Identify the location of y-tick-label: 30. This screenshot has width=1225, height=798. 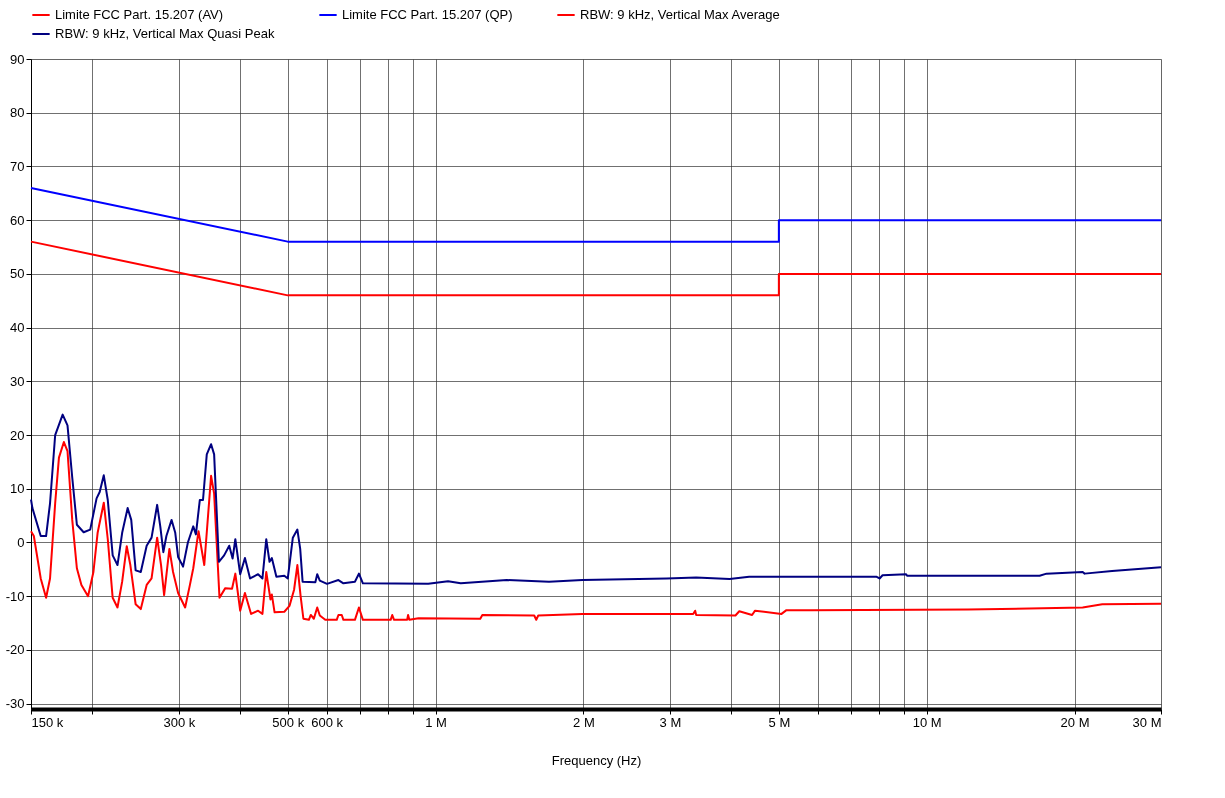
(17, 381).